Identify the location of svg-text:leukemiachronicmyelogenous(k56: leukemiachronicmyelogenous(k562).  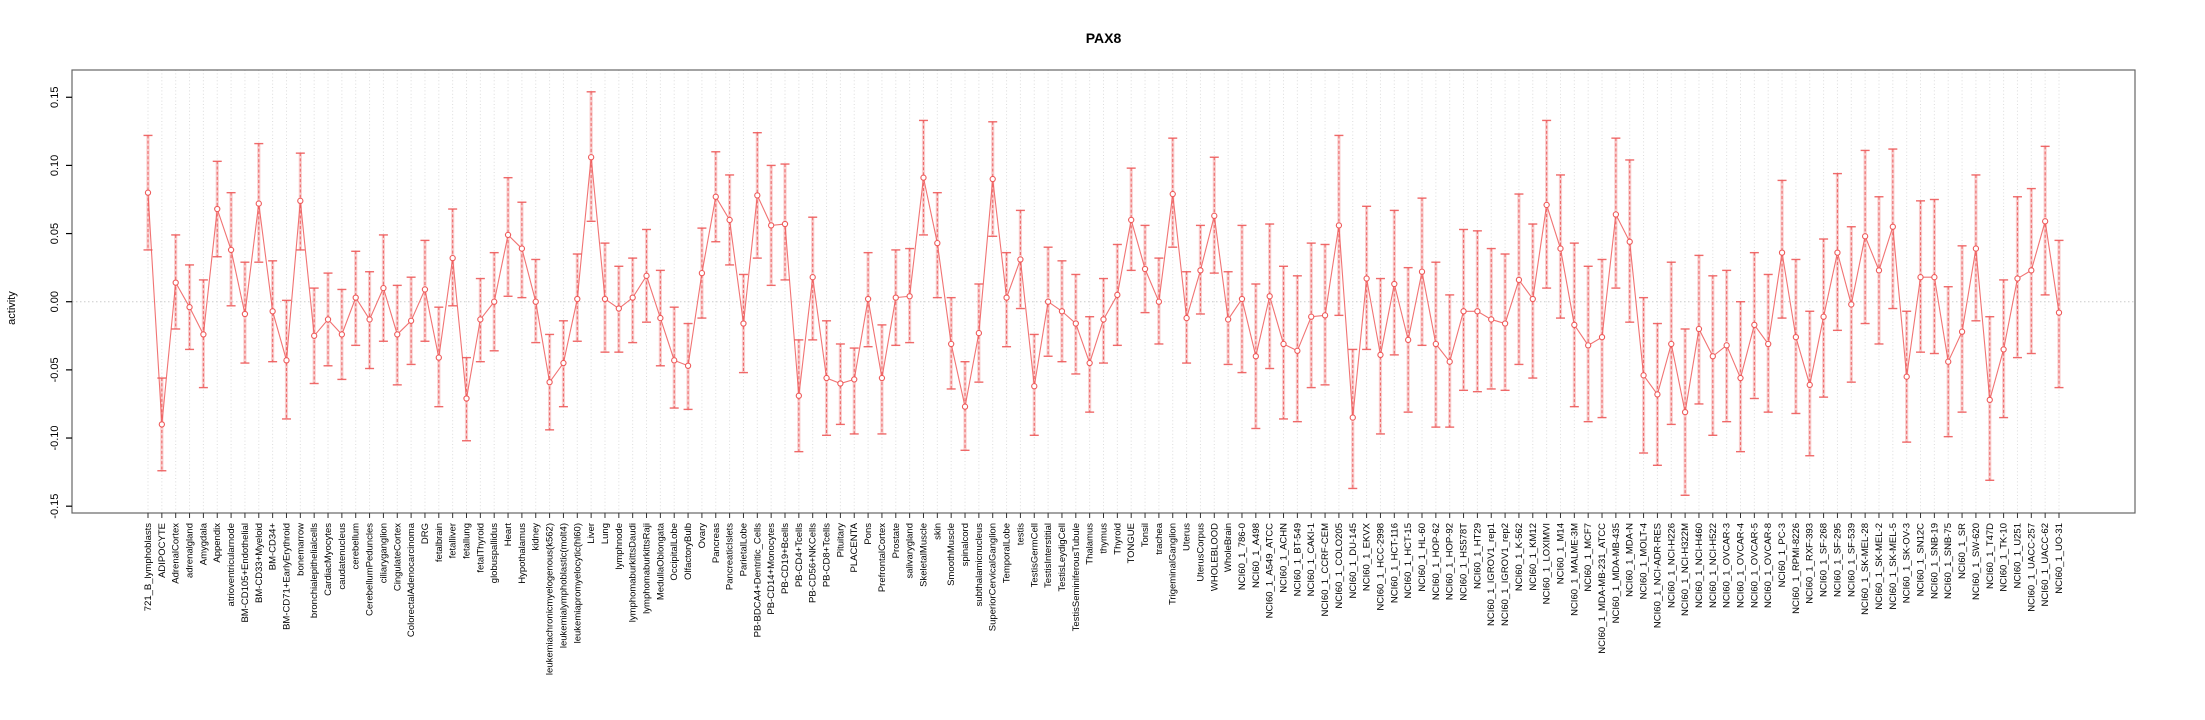
(550, 599).